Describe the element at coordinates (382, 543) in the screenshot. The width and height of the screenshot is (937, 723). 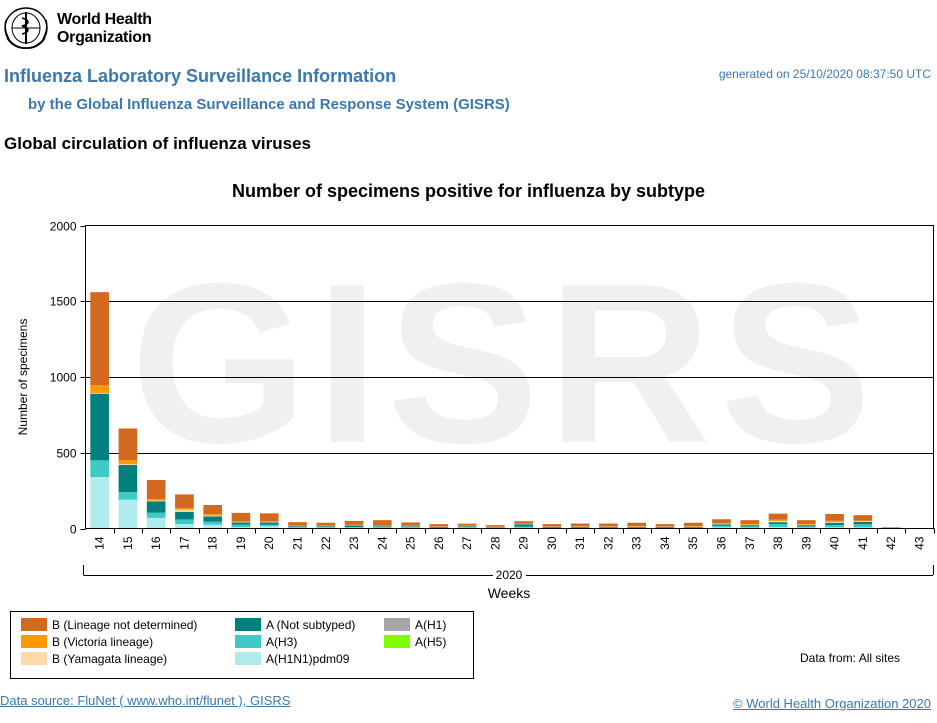
I see `x-tick-label: 24` at that location.